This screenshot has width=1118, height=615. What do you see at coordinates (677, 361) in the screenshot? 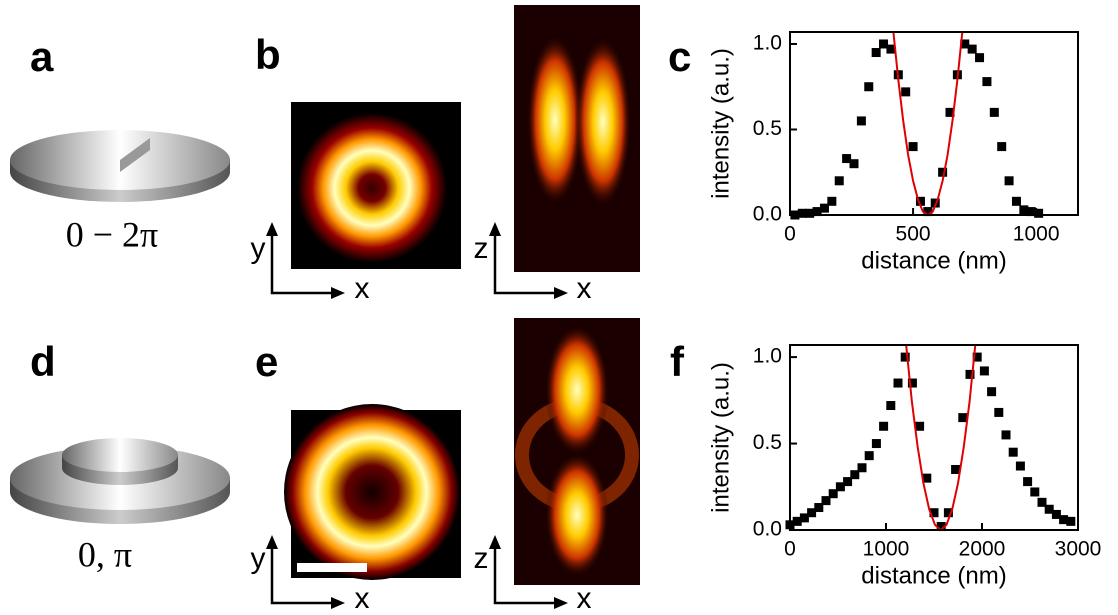
I see `panel-label: f` at bounding box center [677, 361].